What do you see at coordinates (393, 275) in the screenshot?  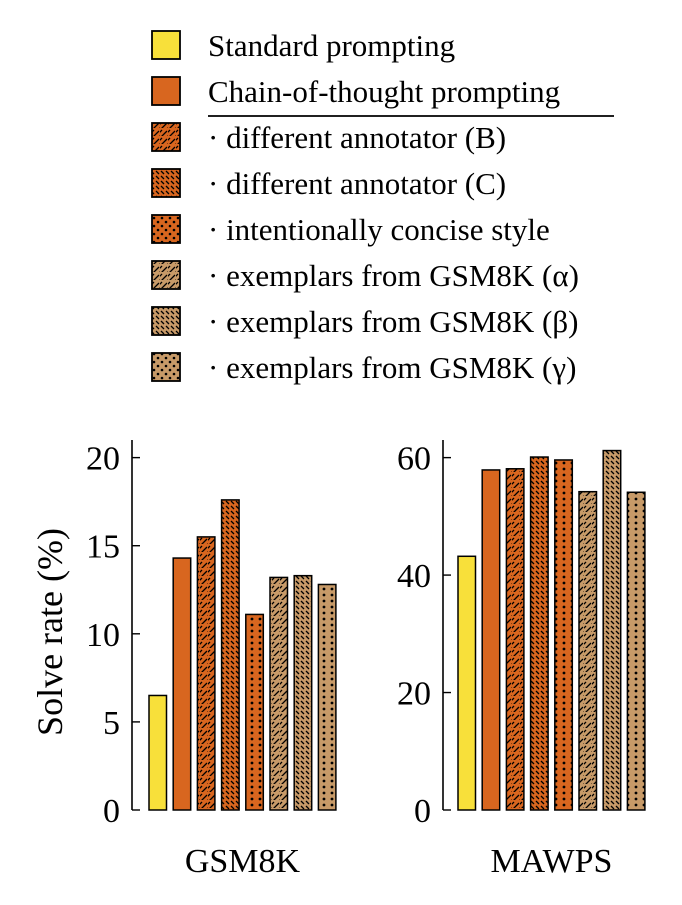 I see `legend-label: · exemplars from GSM8K (α)` at bounding box center [393, 275].